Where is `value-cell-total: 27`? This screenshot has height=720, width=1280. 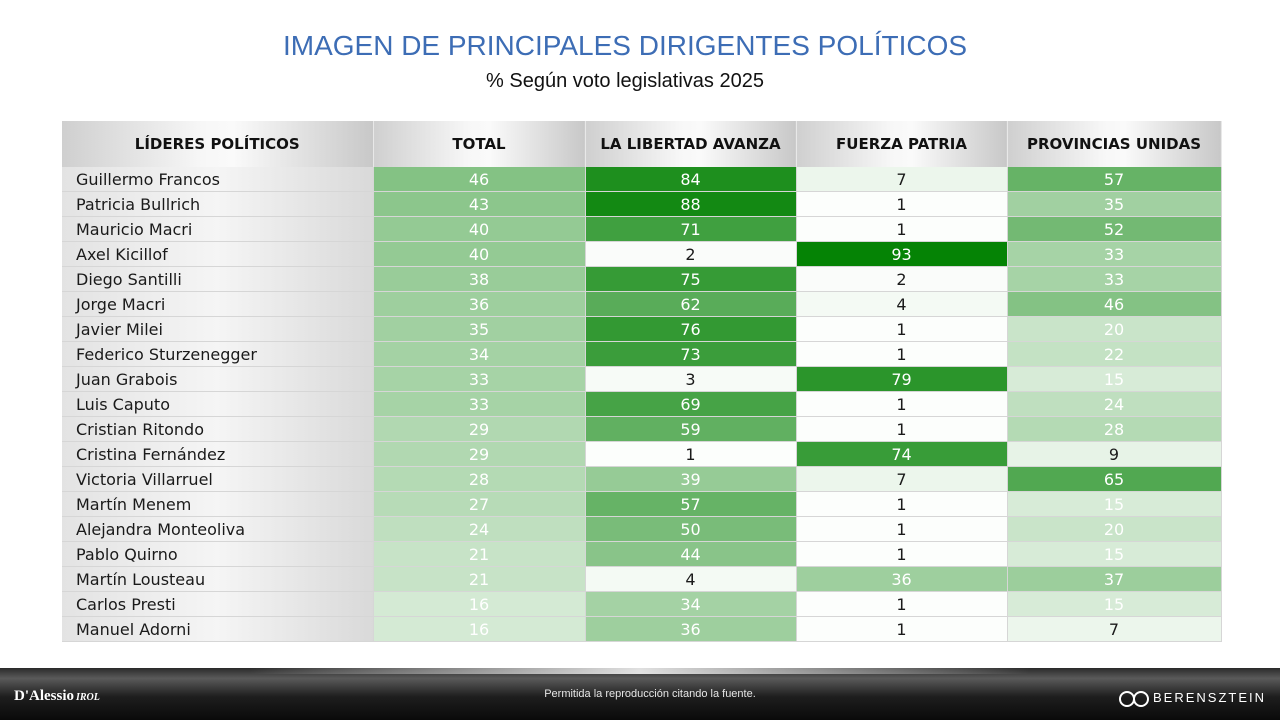
value-cell-total: 27 is located at coordinates (479, 504).